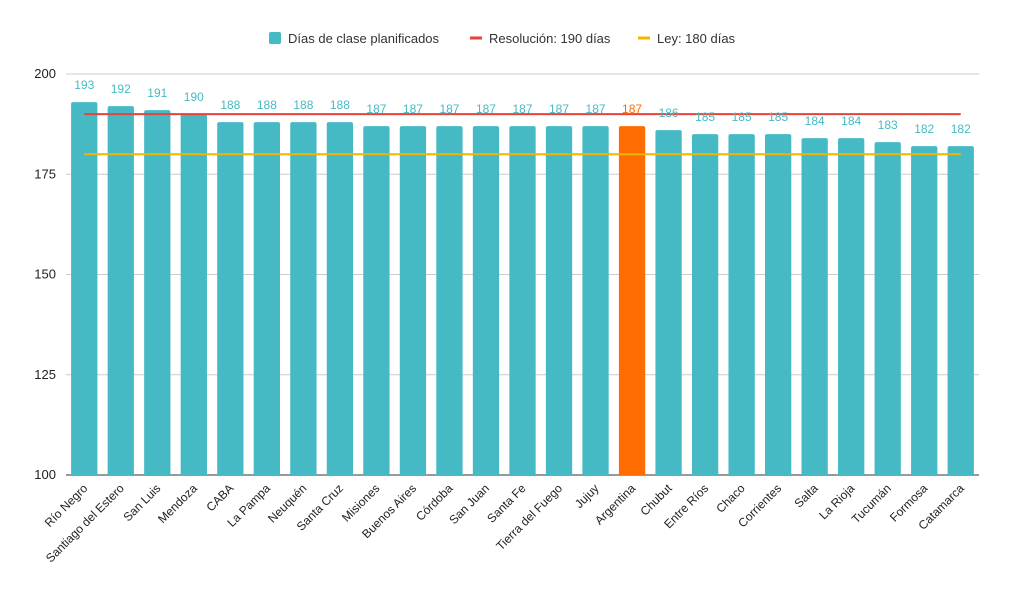 This screenshot has height=605, width=1010. I want to click on x-tick-label: San Juan, so click(469, 504).